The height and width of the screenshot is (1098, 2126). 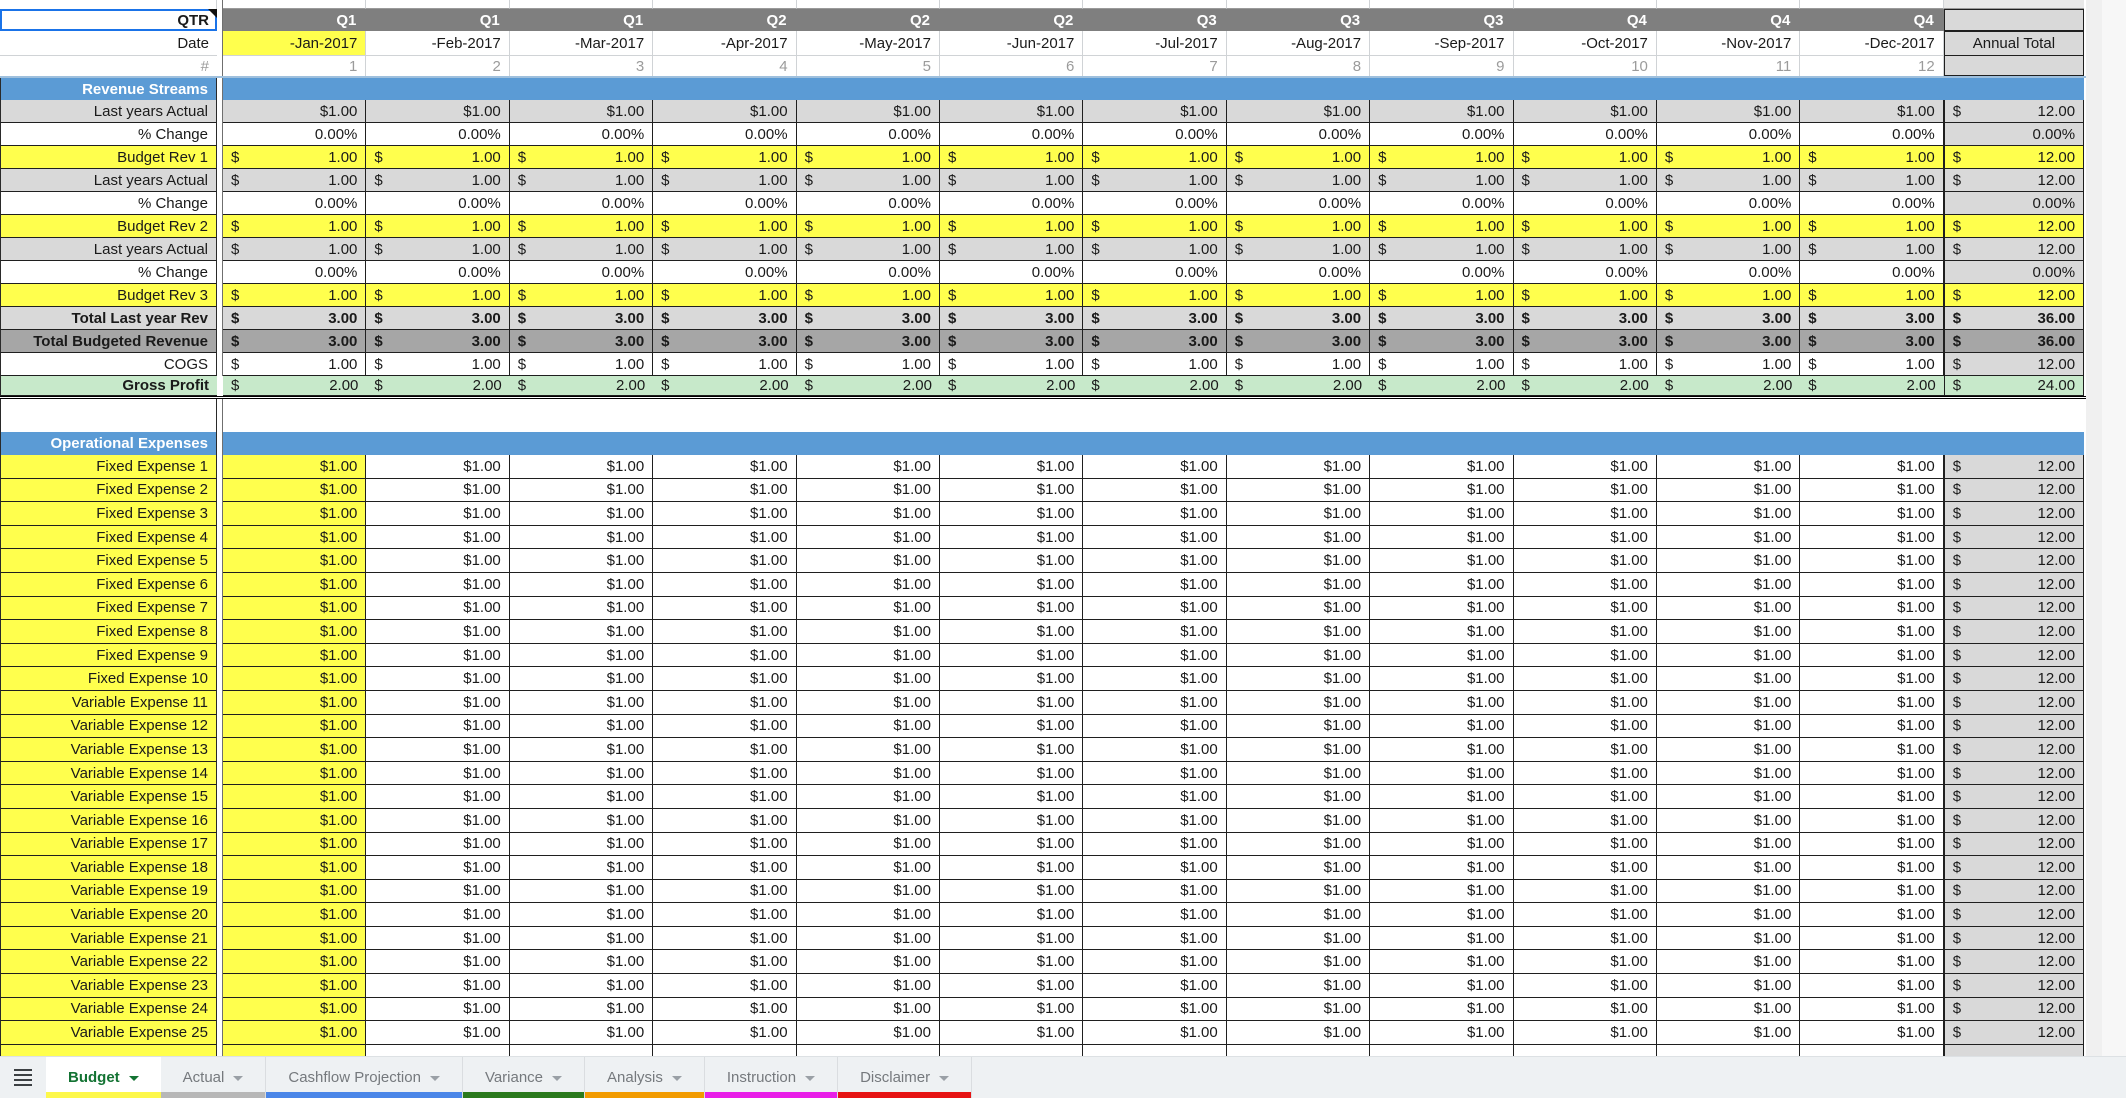 What do you see at coordinates (438, 43) in the screenshot?
I see `date-cell: -Feb-2017` at bounding box center [438, 43].